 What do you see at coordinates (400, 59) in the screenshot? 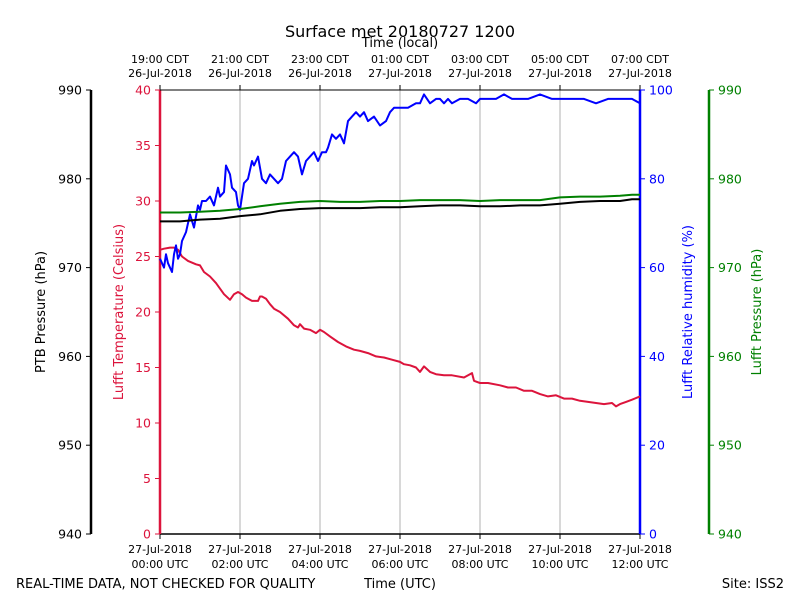
I see `top-tick-label-time: 01:00 CDT` at bounding box center [400, 59].